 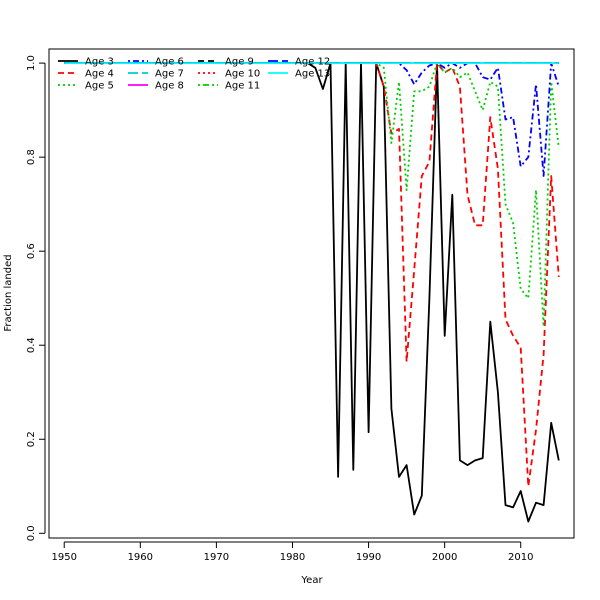 What do you see at coordinates (99, 74) in the screenshot?
I see `legend-label: Age 4` at bounding box center [99, 74].